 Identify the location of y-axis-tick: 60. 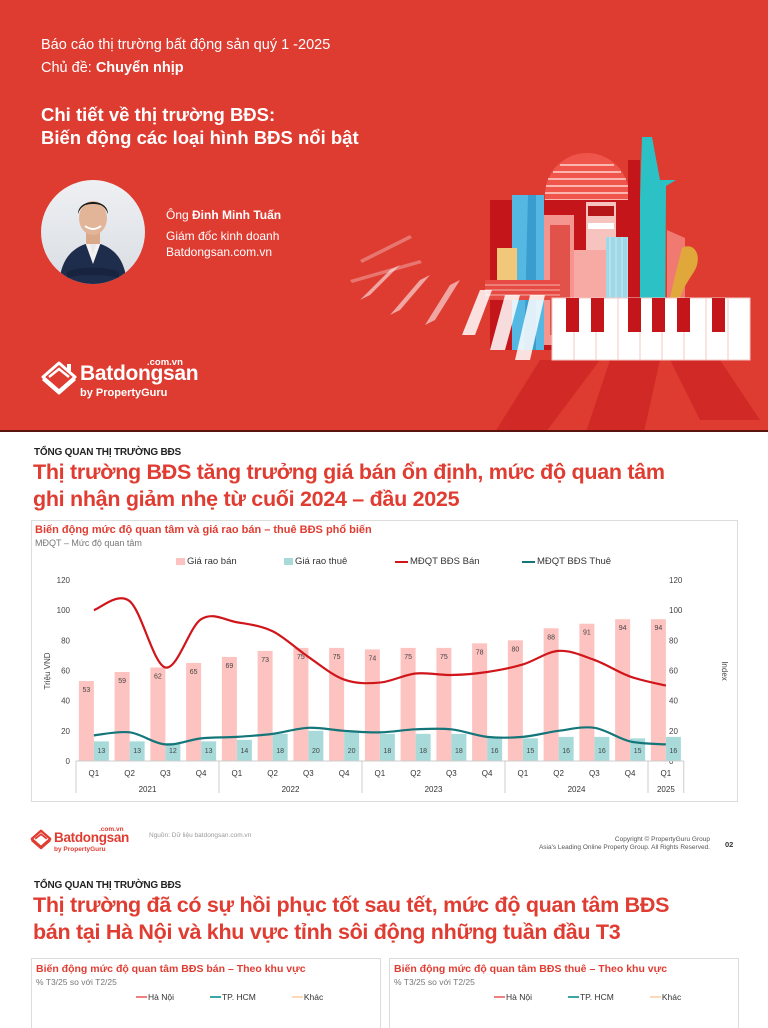
(65, 671).